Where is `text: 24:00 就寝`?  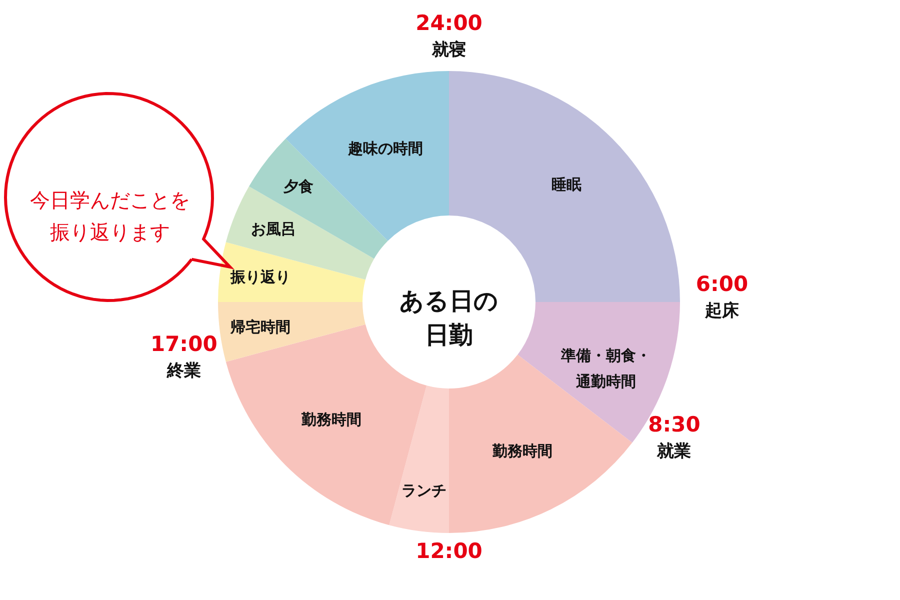 text: 24:00 就寝 is located at coordinates (449, 35).